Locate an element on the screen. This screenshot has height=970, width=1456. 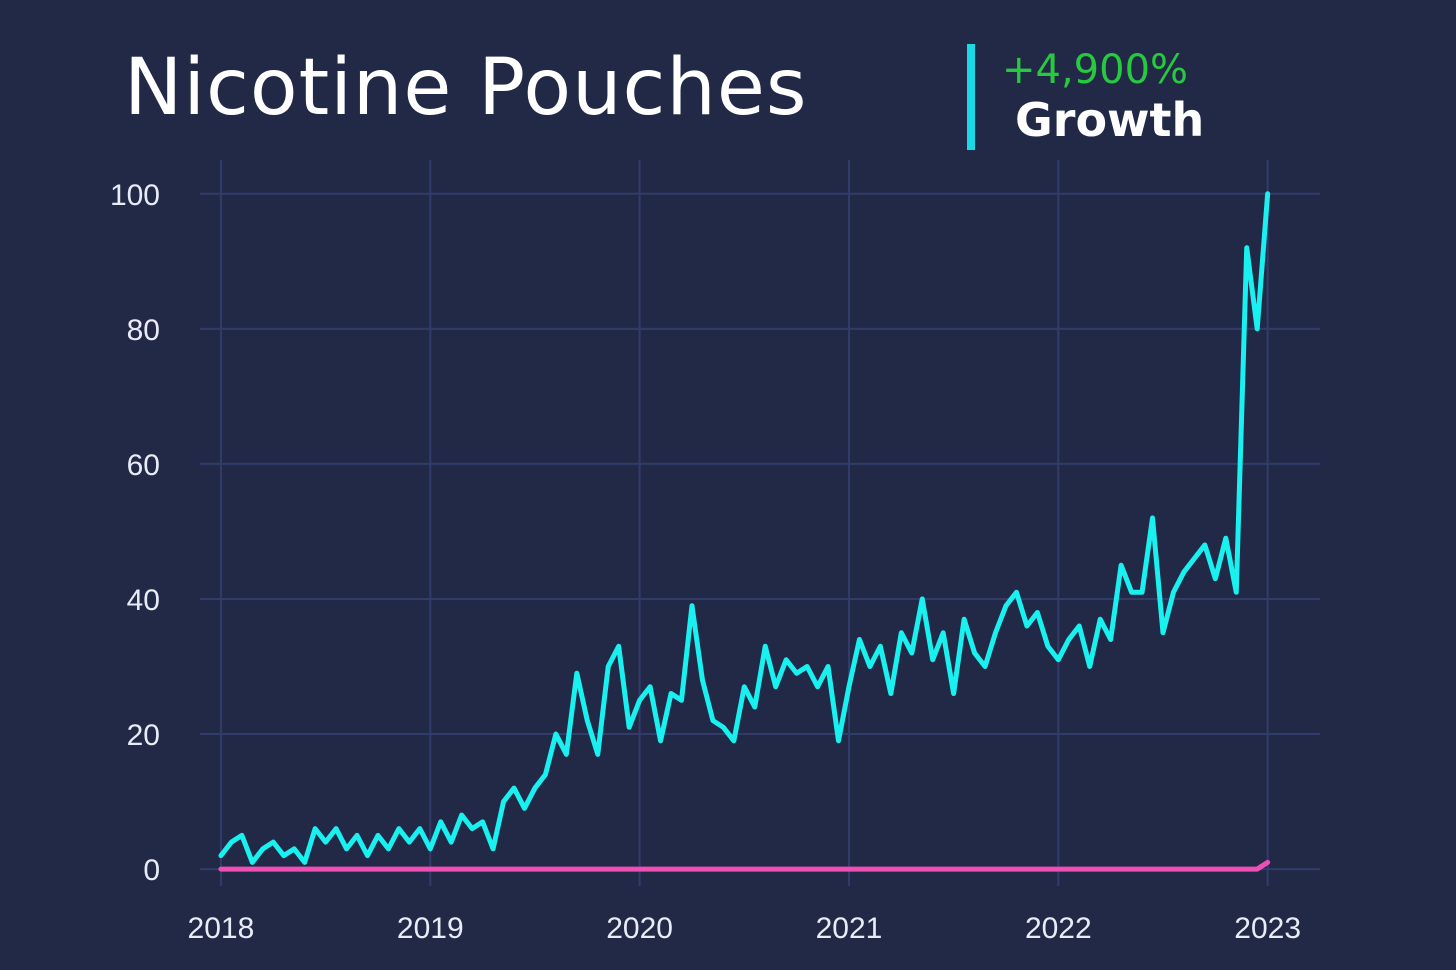
y-tick-label: 80 is located at coordinates (143, 330).